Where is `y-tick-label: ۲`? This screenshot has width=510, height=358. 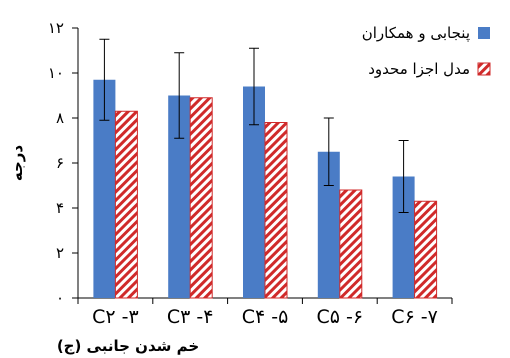
y-tick-label: ۲ is located at coordinates (60, 253).